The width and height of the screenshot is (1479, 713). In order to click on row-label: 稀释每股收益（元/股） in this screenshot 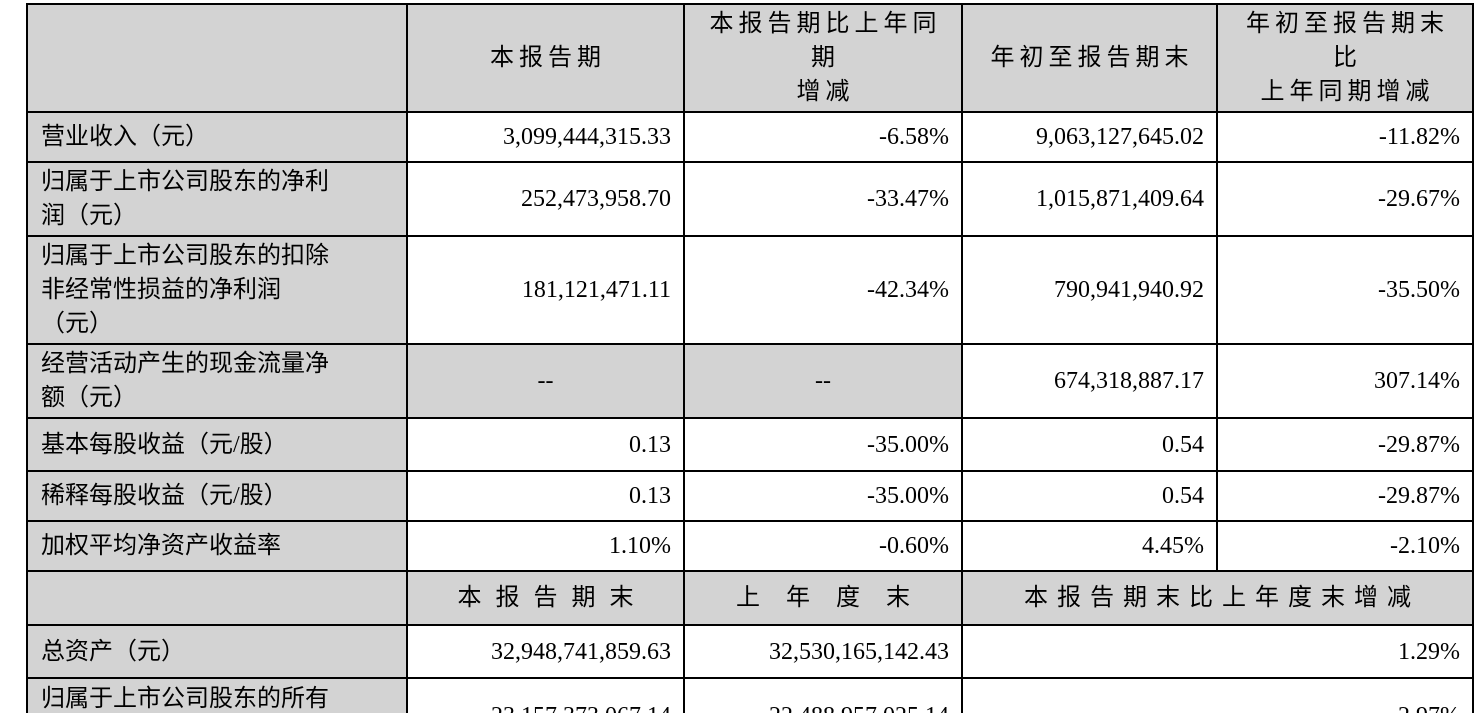, I will do `click(217, 496)`.